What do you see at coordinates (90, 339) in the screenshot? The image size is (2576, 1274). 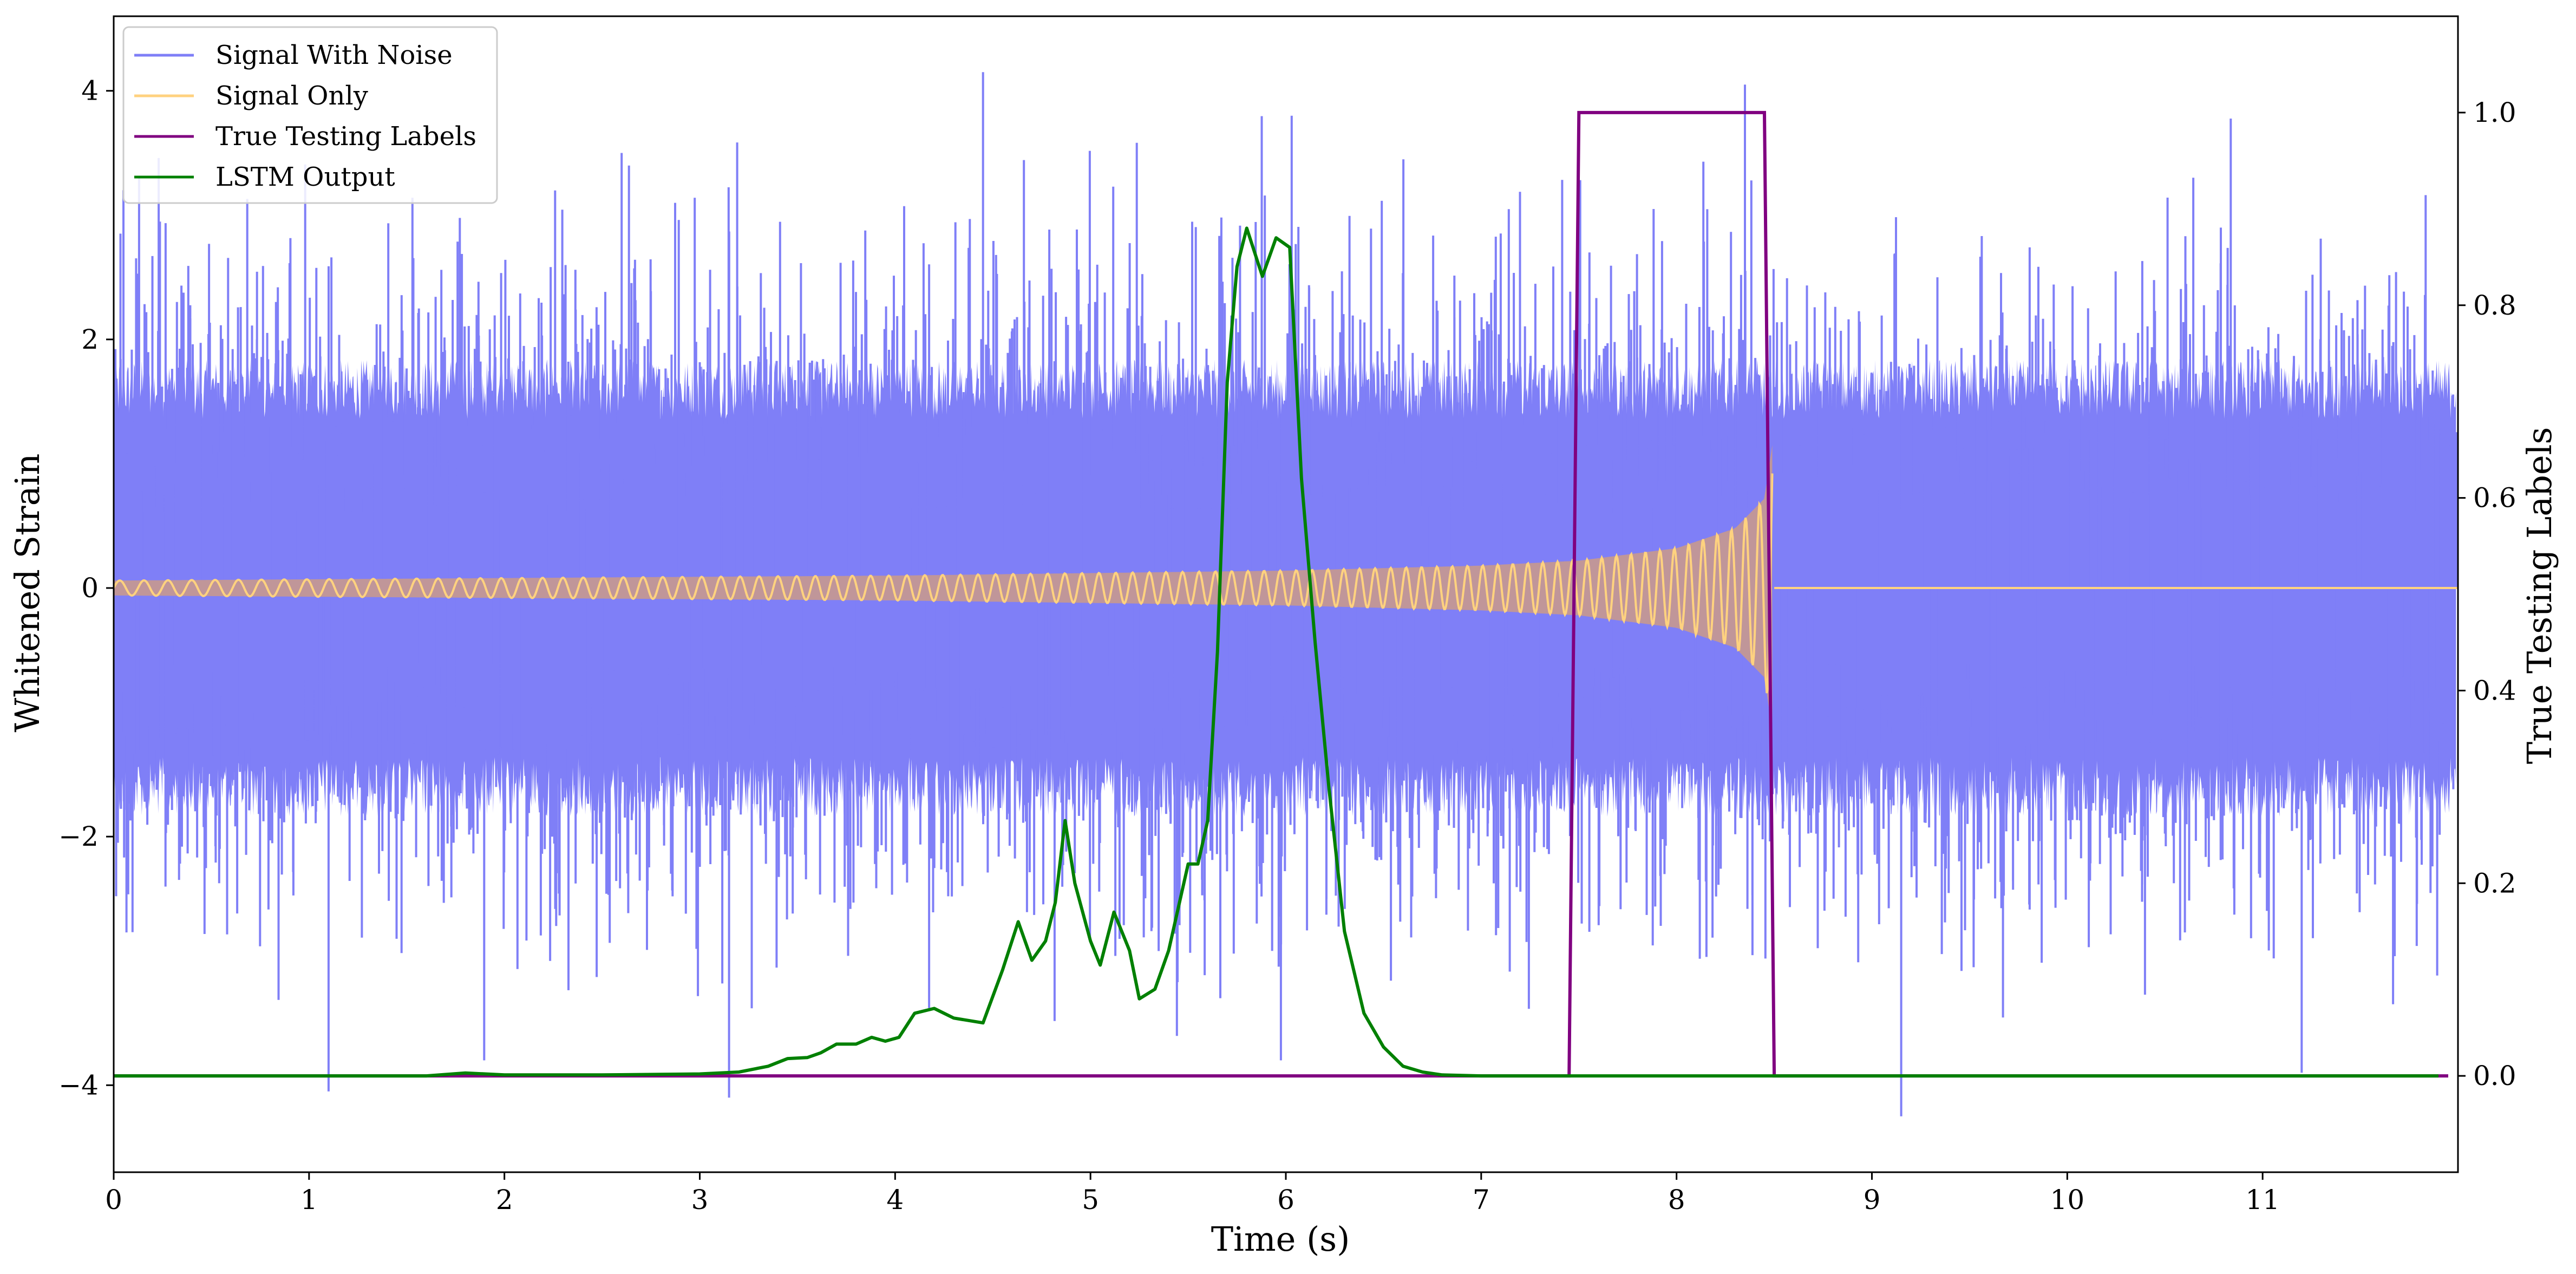 I see `y-tick-label: 2` at bounding box center [90, 339].